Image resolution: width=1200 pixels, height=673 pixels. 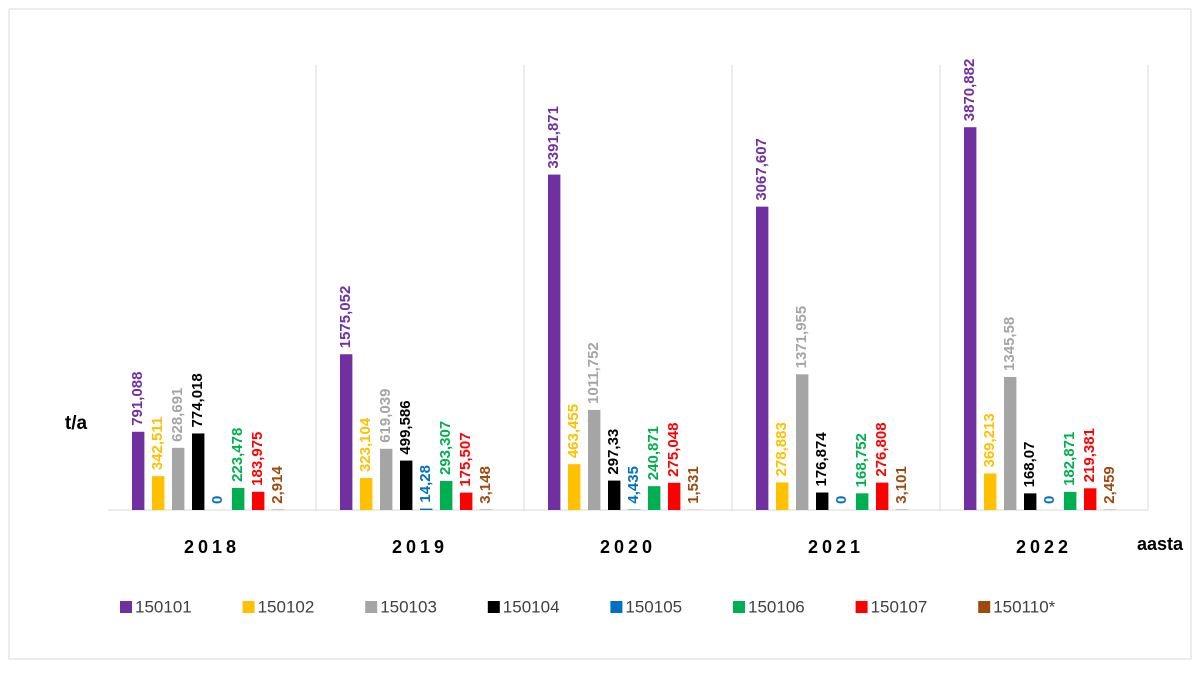 What do you see at coordinates (177, 415) in the screenshot?
I see `value-label: 628,691` at bounding box center [177, 415].